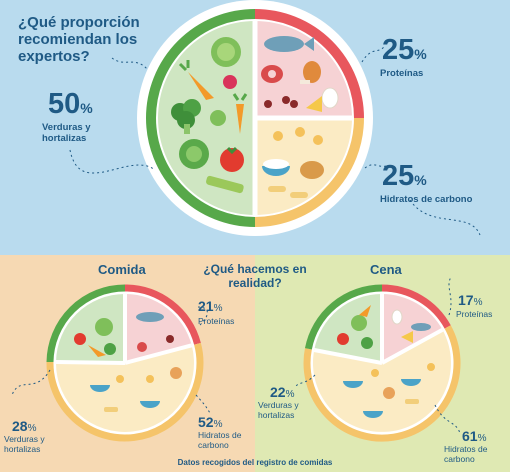 The width and height of the screenshot is (510, 472). I want to click on proteins-percentage: 25%, so click(404, 50).